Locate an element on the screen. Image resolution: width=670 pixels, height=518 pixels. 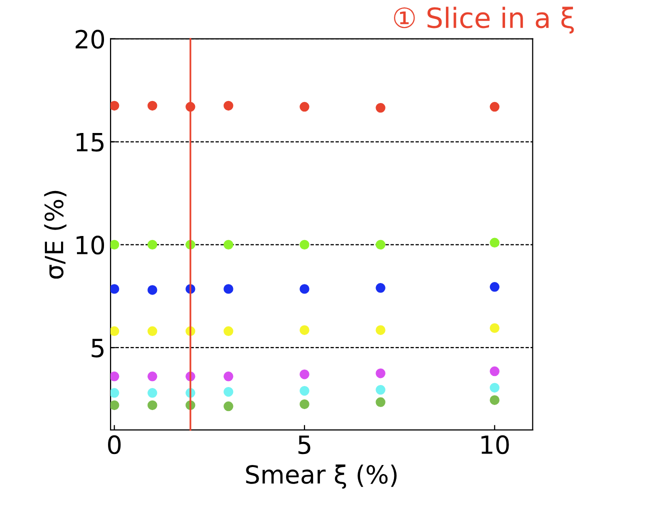
y-tick-label: 20 is located at coordinates (90, 39).